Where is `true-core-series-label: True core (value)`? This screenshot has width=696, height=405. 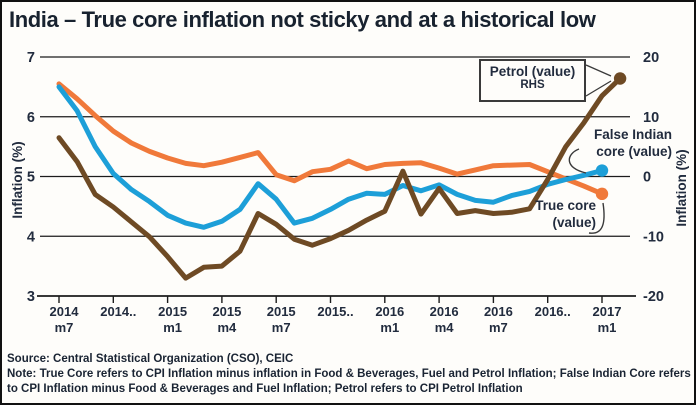 true-core-series-label: True core (value) is located at coordinates (565, 214).